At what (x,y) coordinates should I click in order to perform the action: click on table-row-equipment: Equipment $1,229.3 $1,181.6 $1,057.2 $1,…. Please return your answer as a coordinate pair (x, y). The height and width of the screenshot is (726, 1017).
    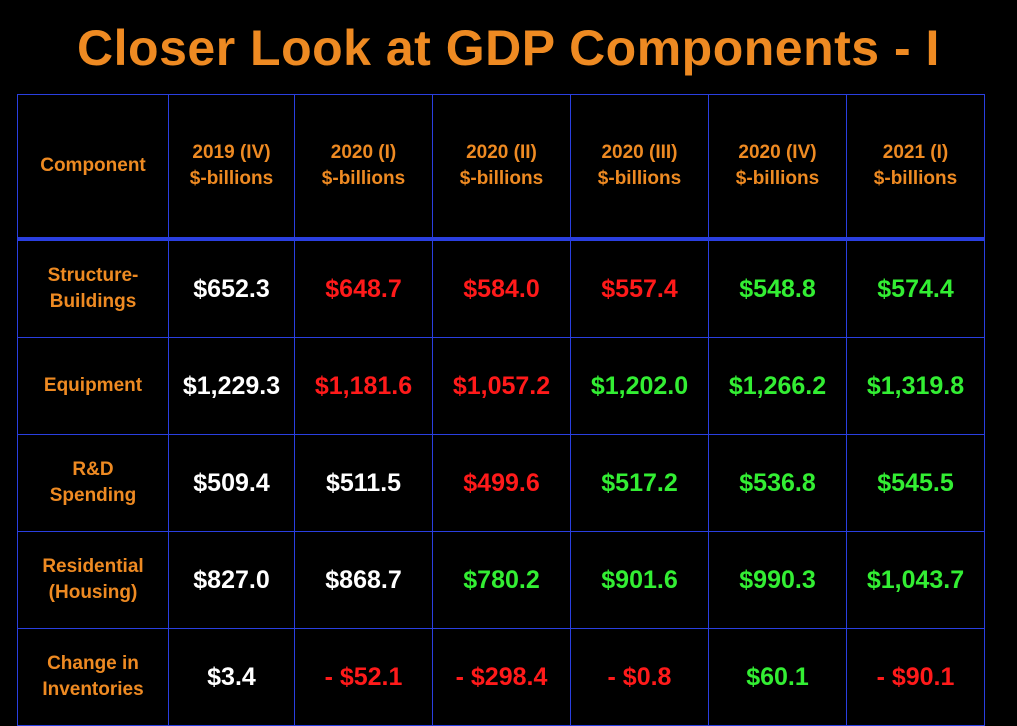
    Looking at the image, I should click on (501, 386).